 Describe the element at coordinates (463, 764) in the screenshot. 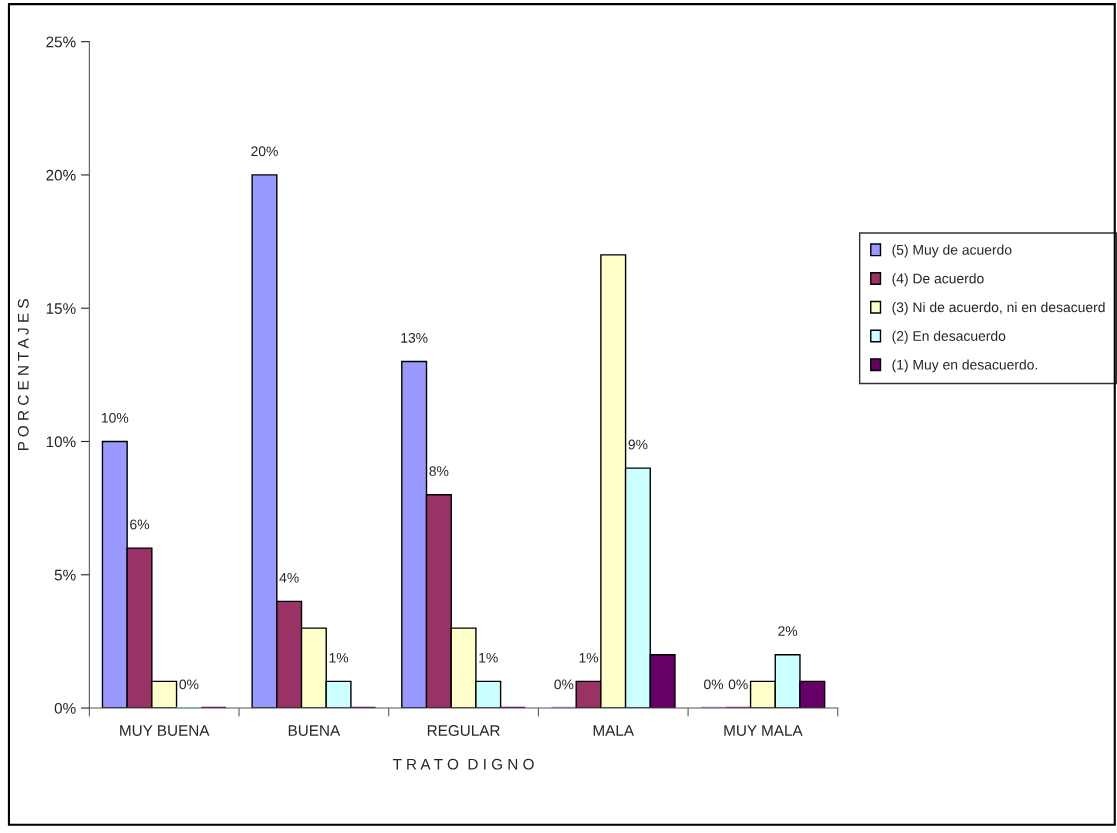

I see `x-axis-title: T R A T O D I G N O` at that location.